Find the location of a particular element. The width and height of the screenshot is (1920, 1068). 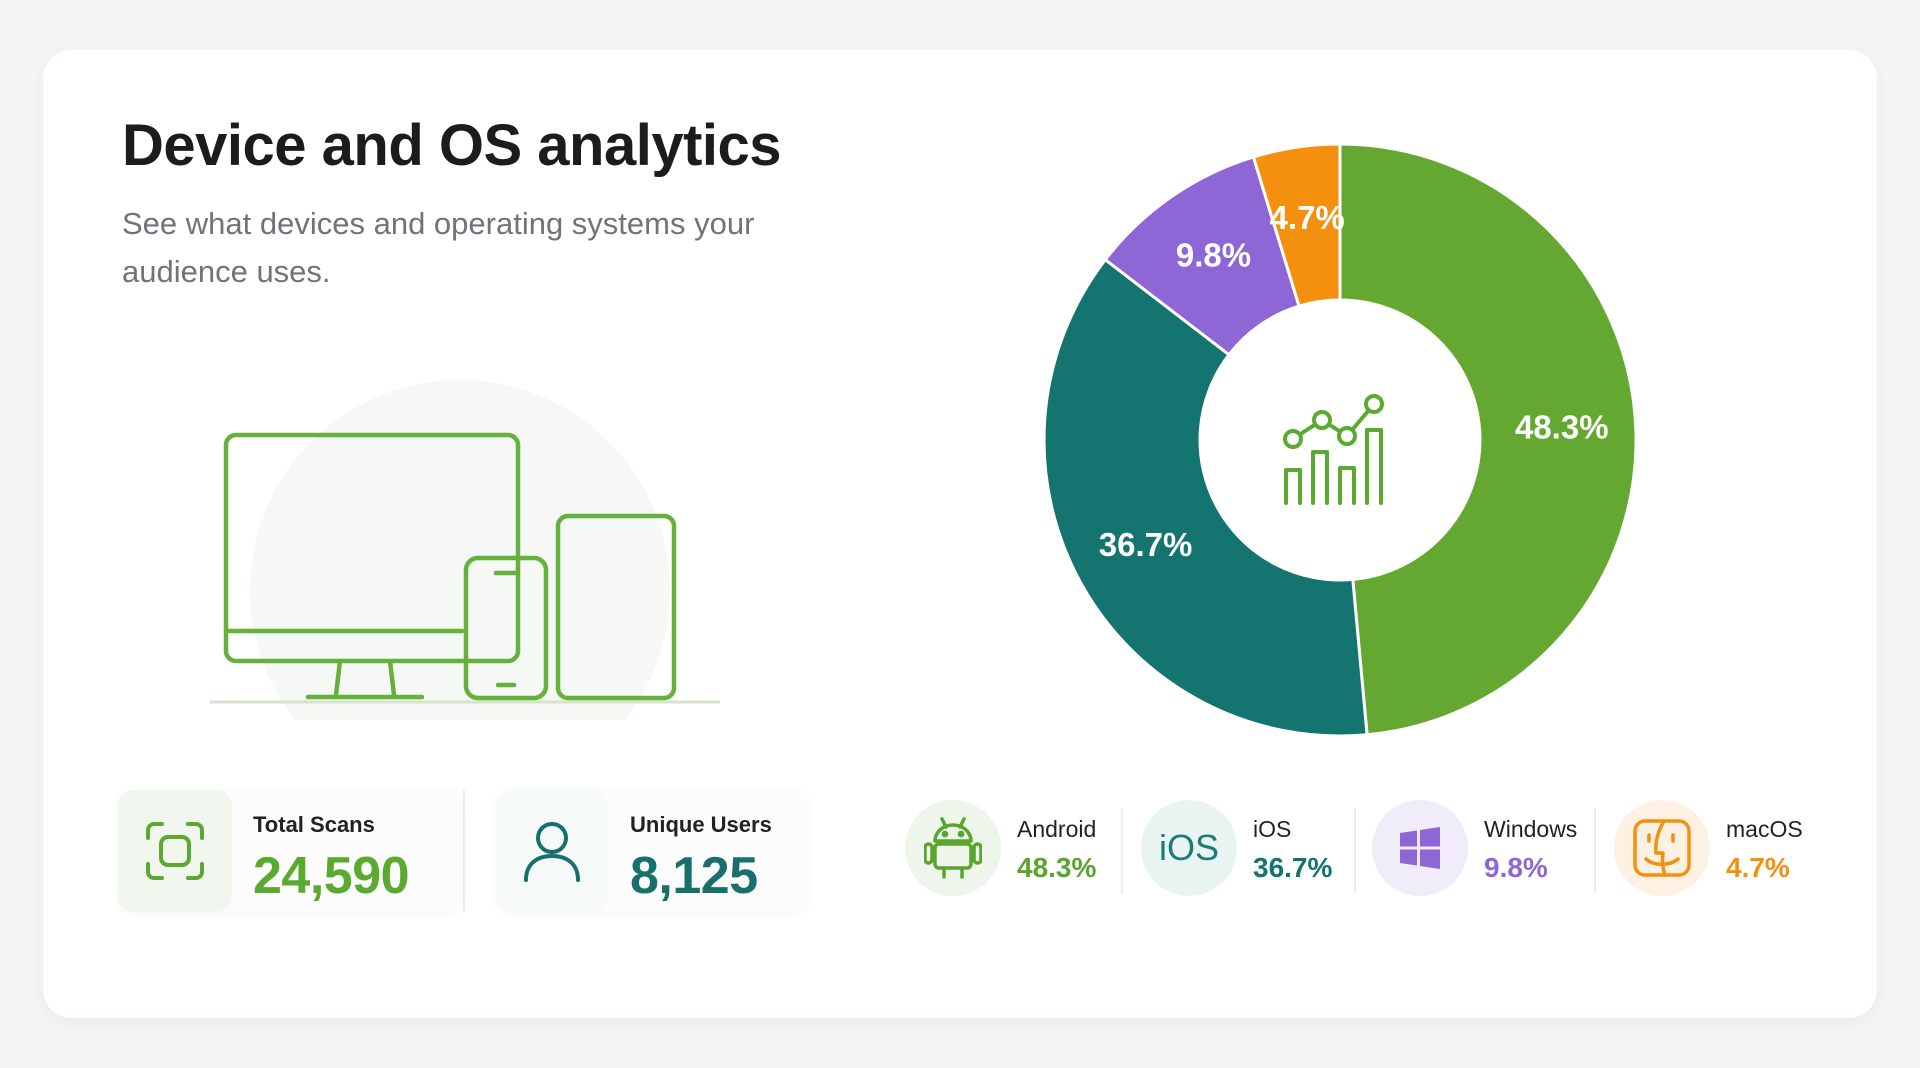

windows-icon is located at coordinates (1420, 848).